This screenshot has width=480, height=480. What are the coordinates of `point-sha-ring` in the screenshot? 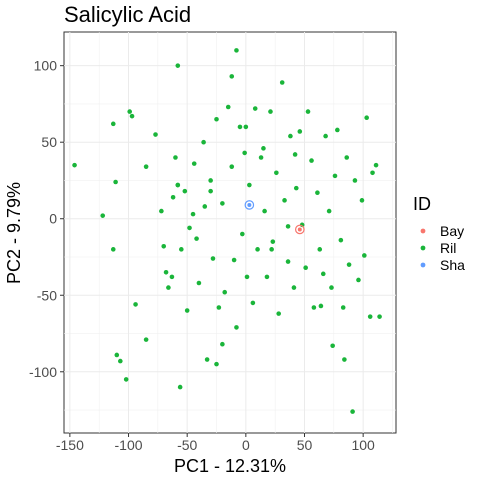 It's located at (249, 205).